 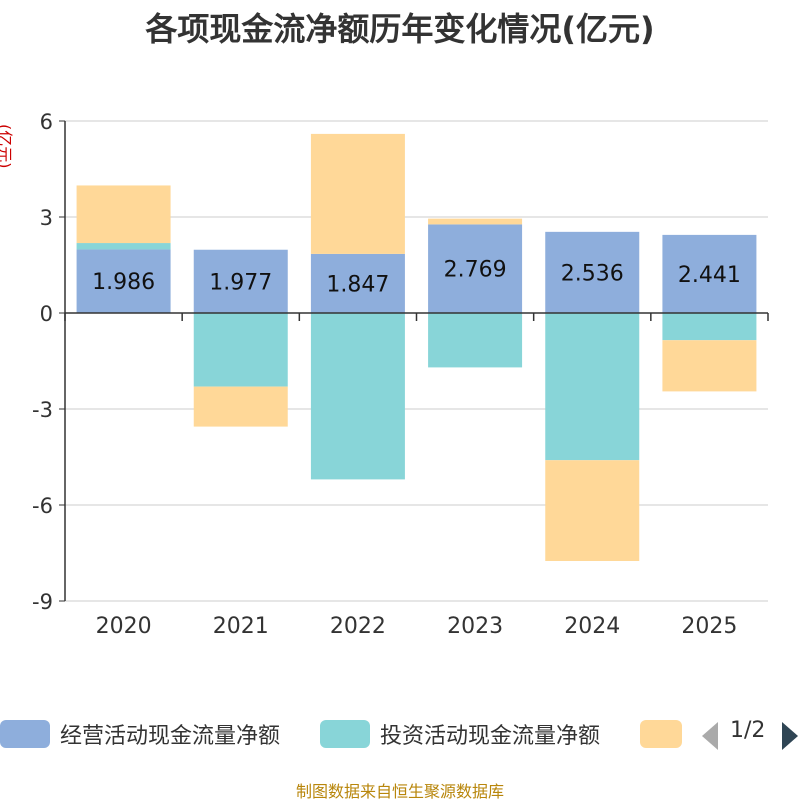 What do you see at coordinates (46, 122) in the screenshot?
I see `y-tick-label: 6` at bounding box center [46, 122].